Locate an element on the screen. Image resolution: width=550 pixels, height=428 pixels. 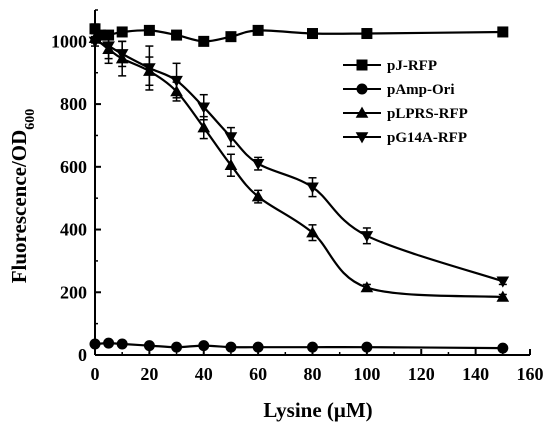
y-tick-label: 400 is located at coordinates (73, 230).